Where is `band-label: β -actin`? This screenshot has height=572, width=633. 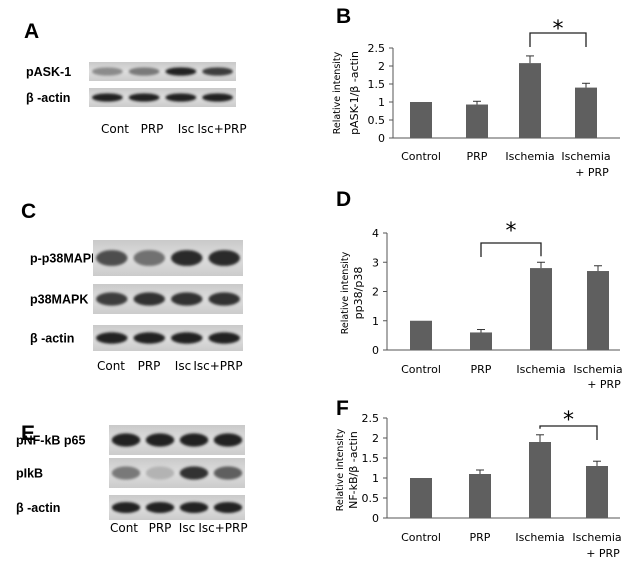 band-label: β -actin is located at coordinates (52, 339).